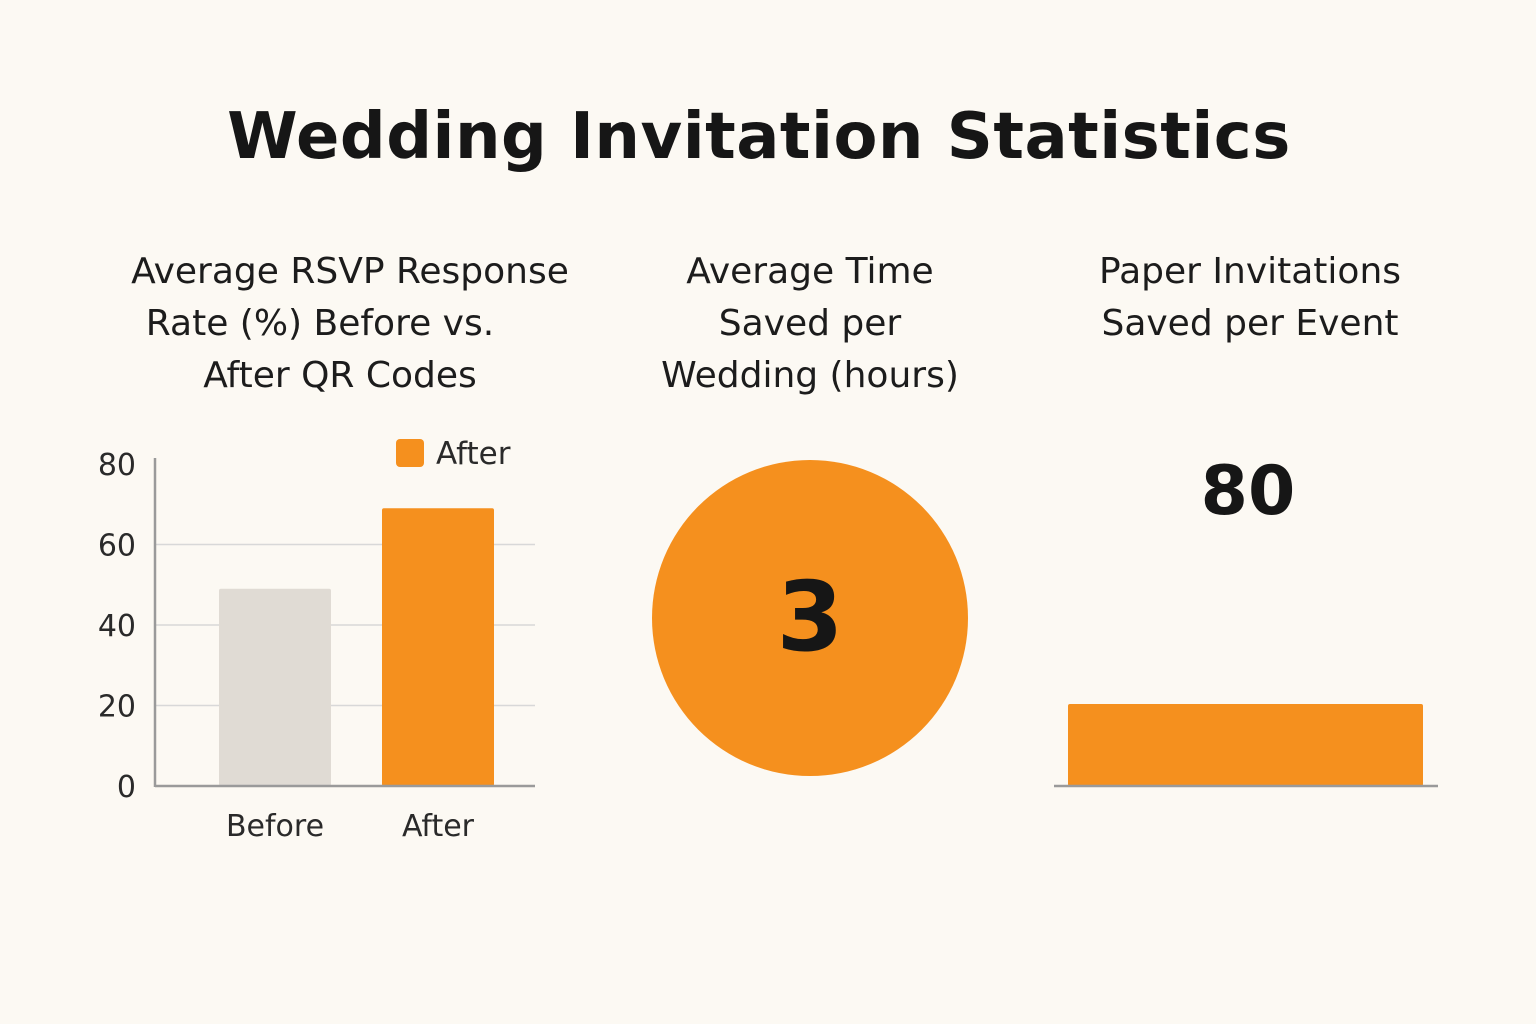  I want to click on time-saved-title: Average Time Saved per Wedding (hours), so click(810, 324).